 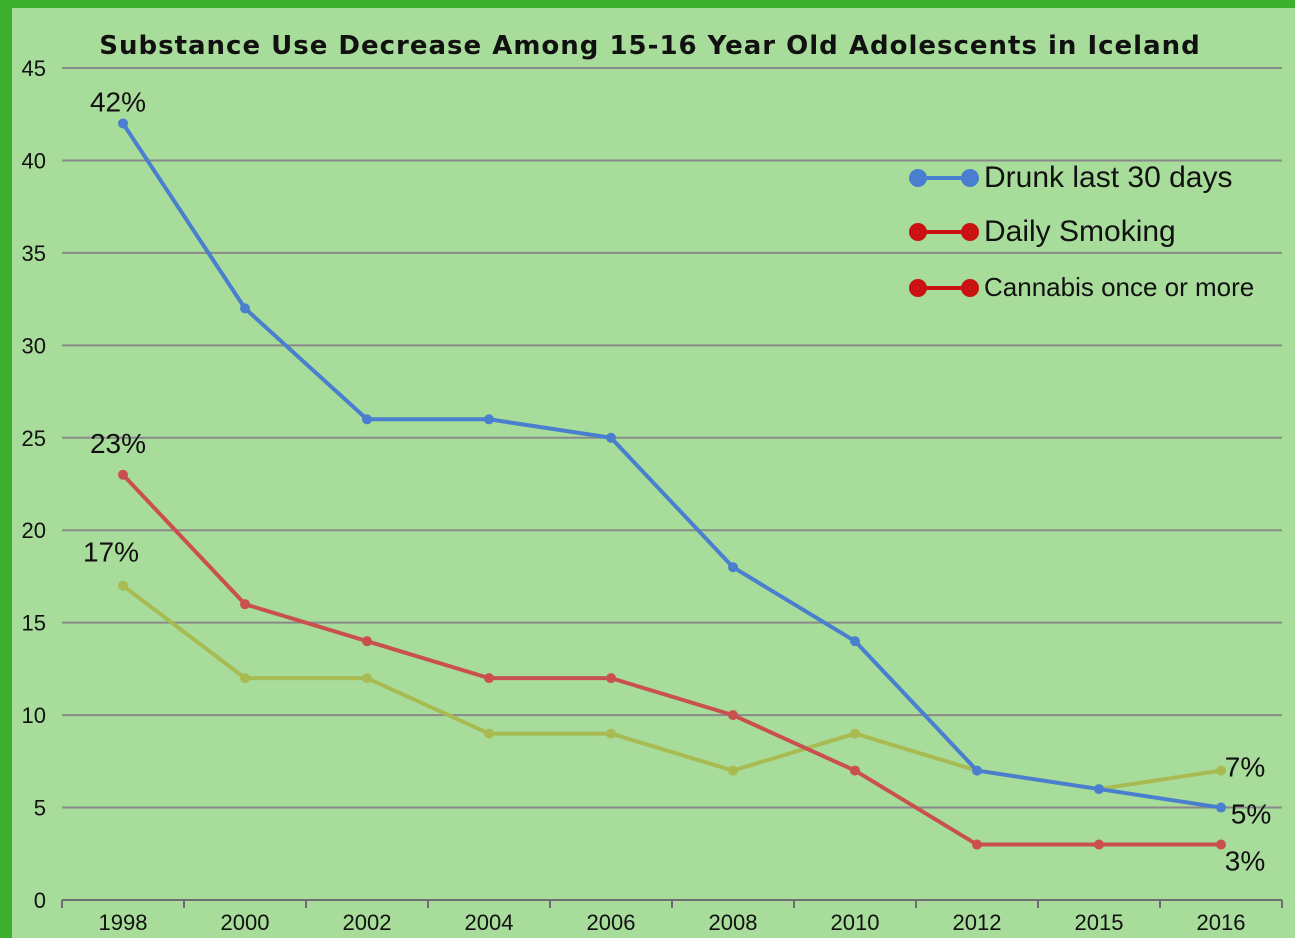 What do you see at coordinates (733, 922) in the screenshot?
I see `x-tick-label: 2008` at bounding box center [733, 922].